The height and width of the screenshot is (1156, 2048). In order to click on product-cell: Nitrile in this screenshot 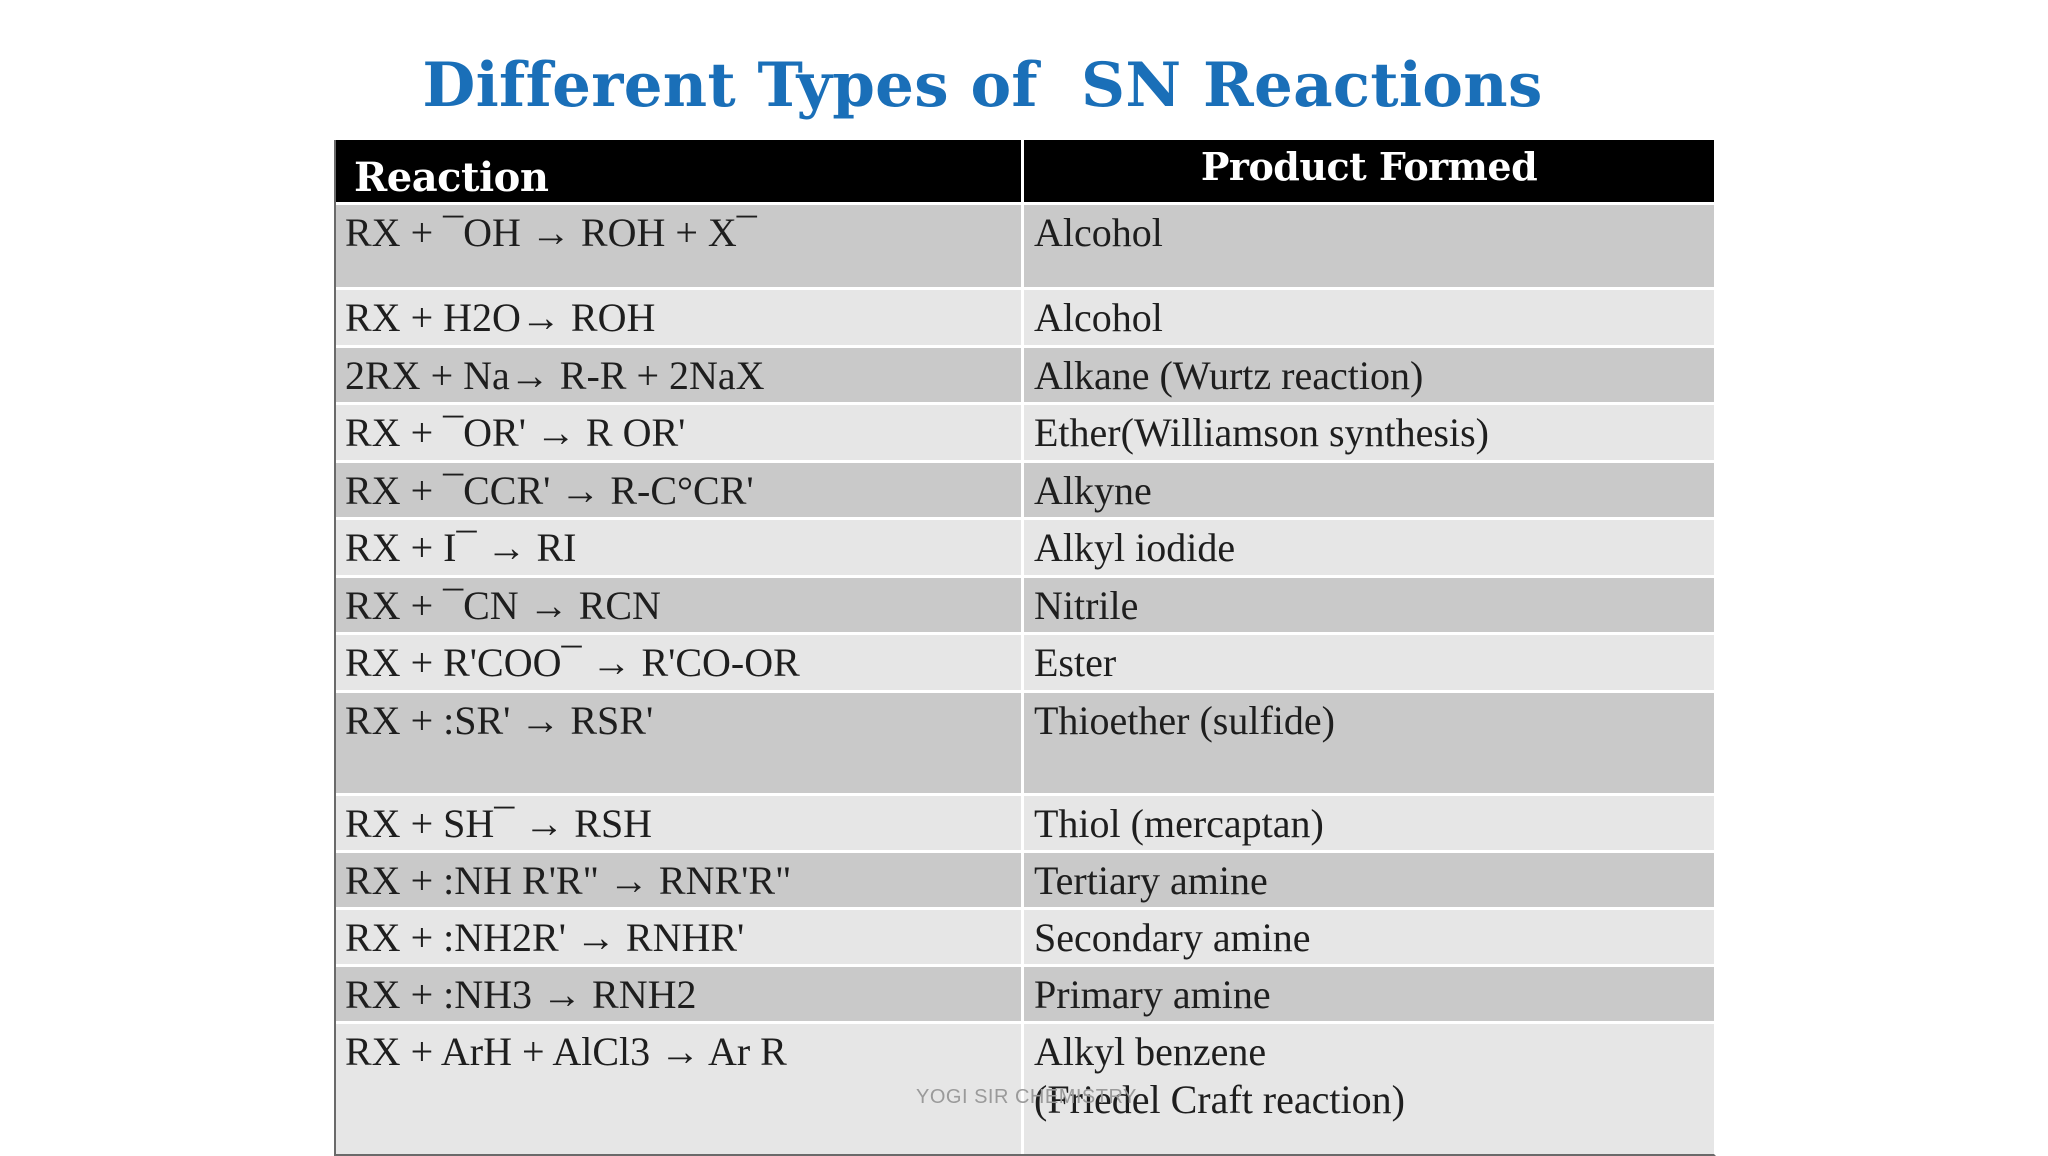, I will do `click(1086, 605)`.